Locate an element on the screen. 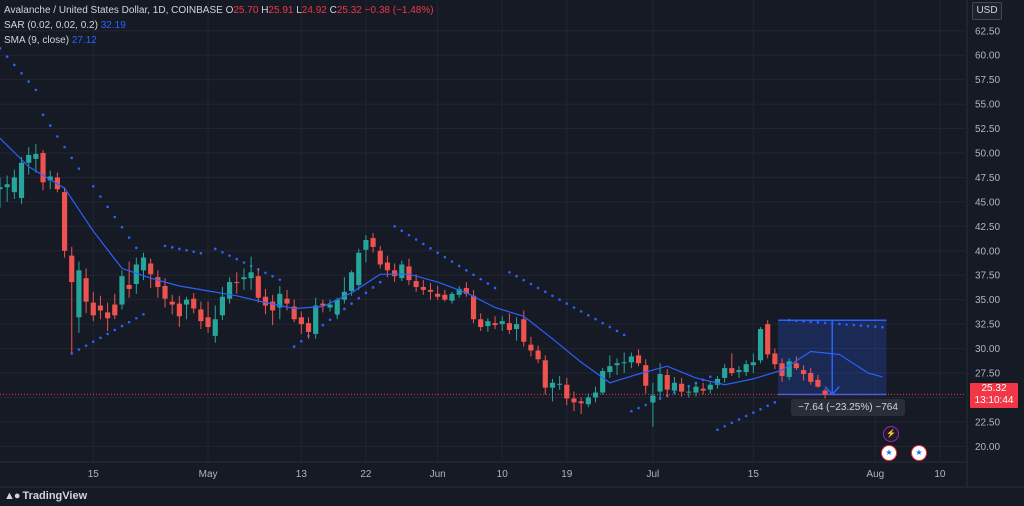  open-value: 25.70 is located at coordinates (246, 10).